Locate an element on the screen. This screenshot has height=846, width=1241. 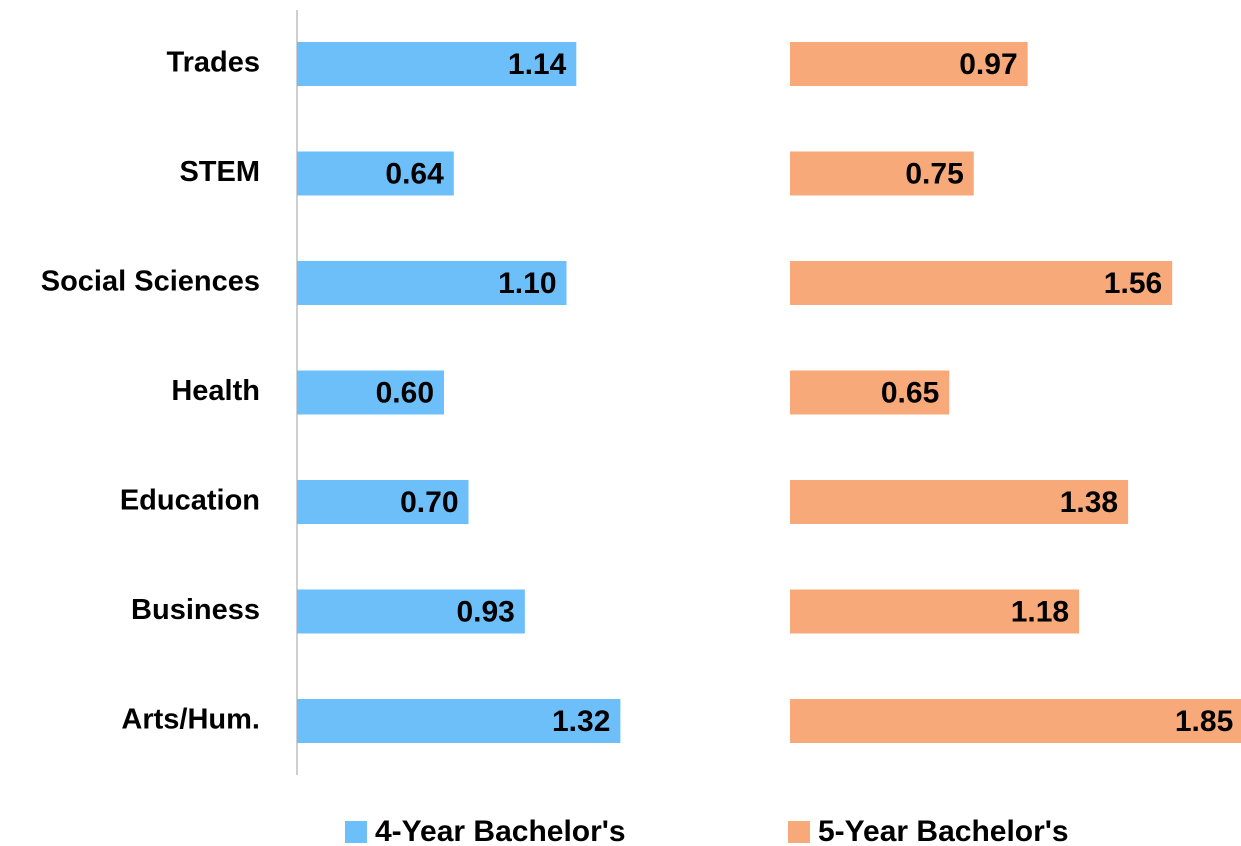
value-label: 1.85 is located at coordinates (1204, 721).